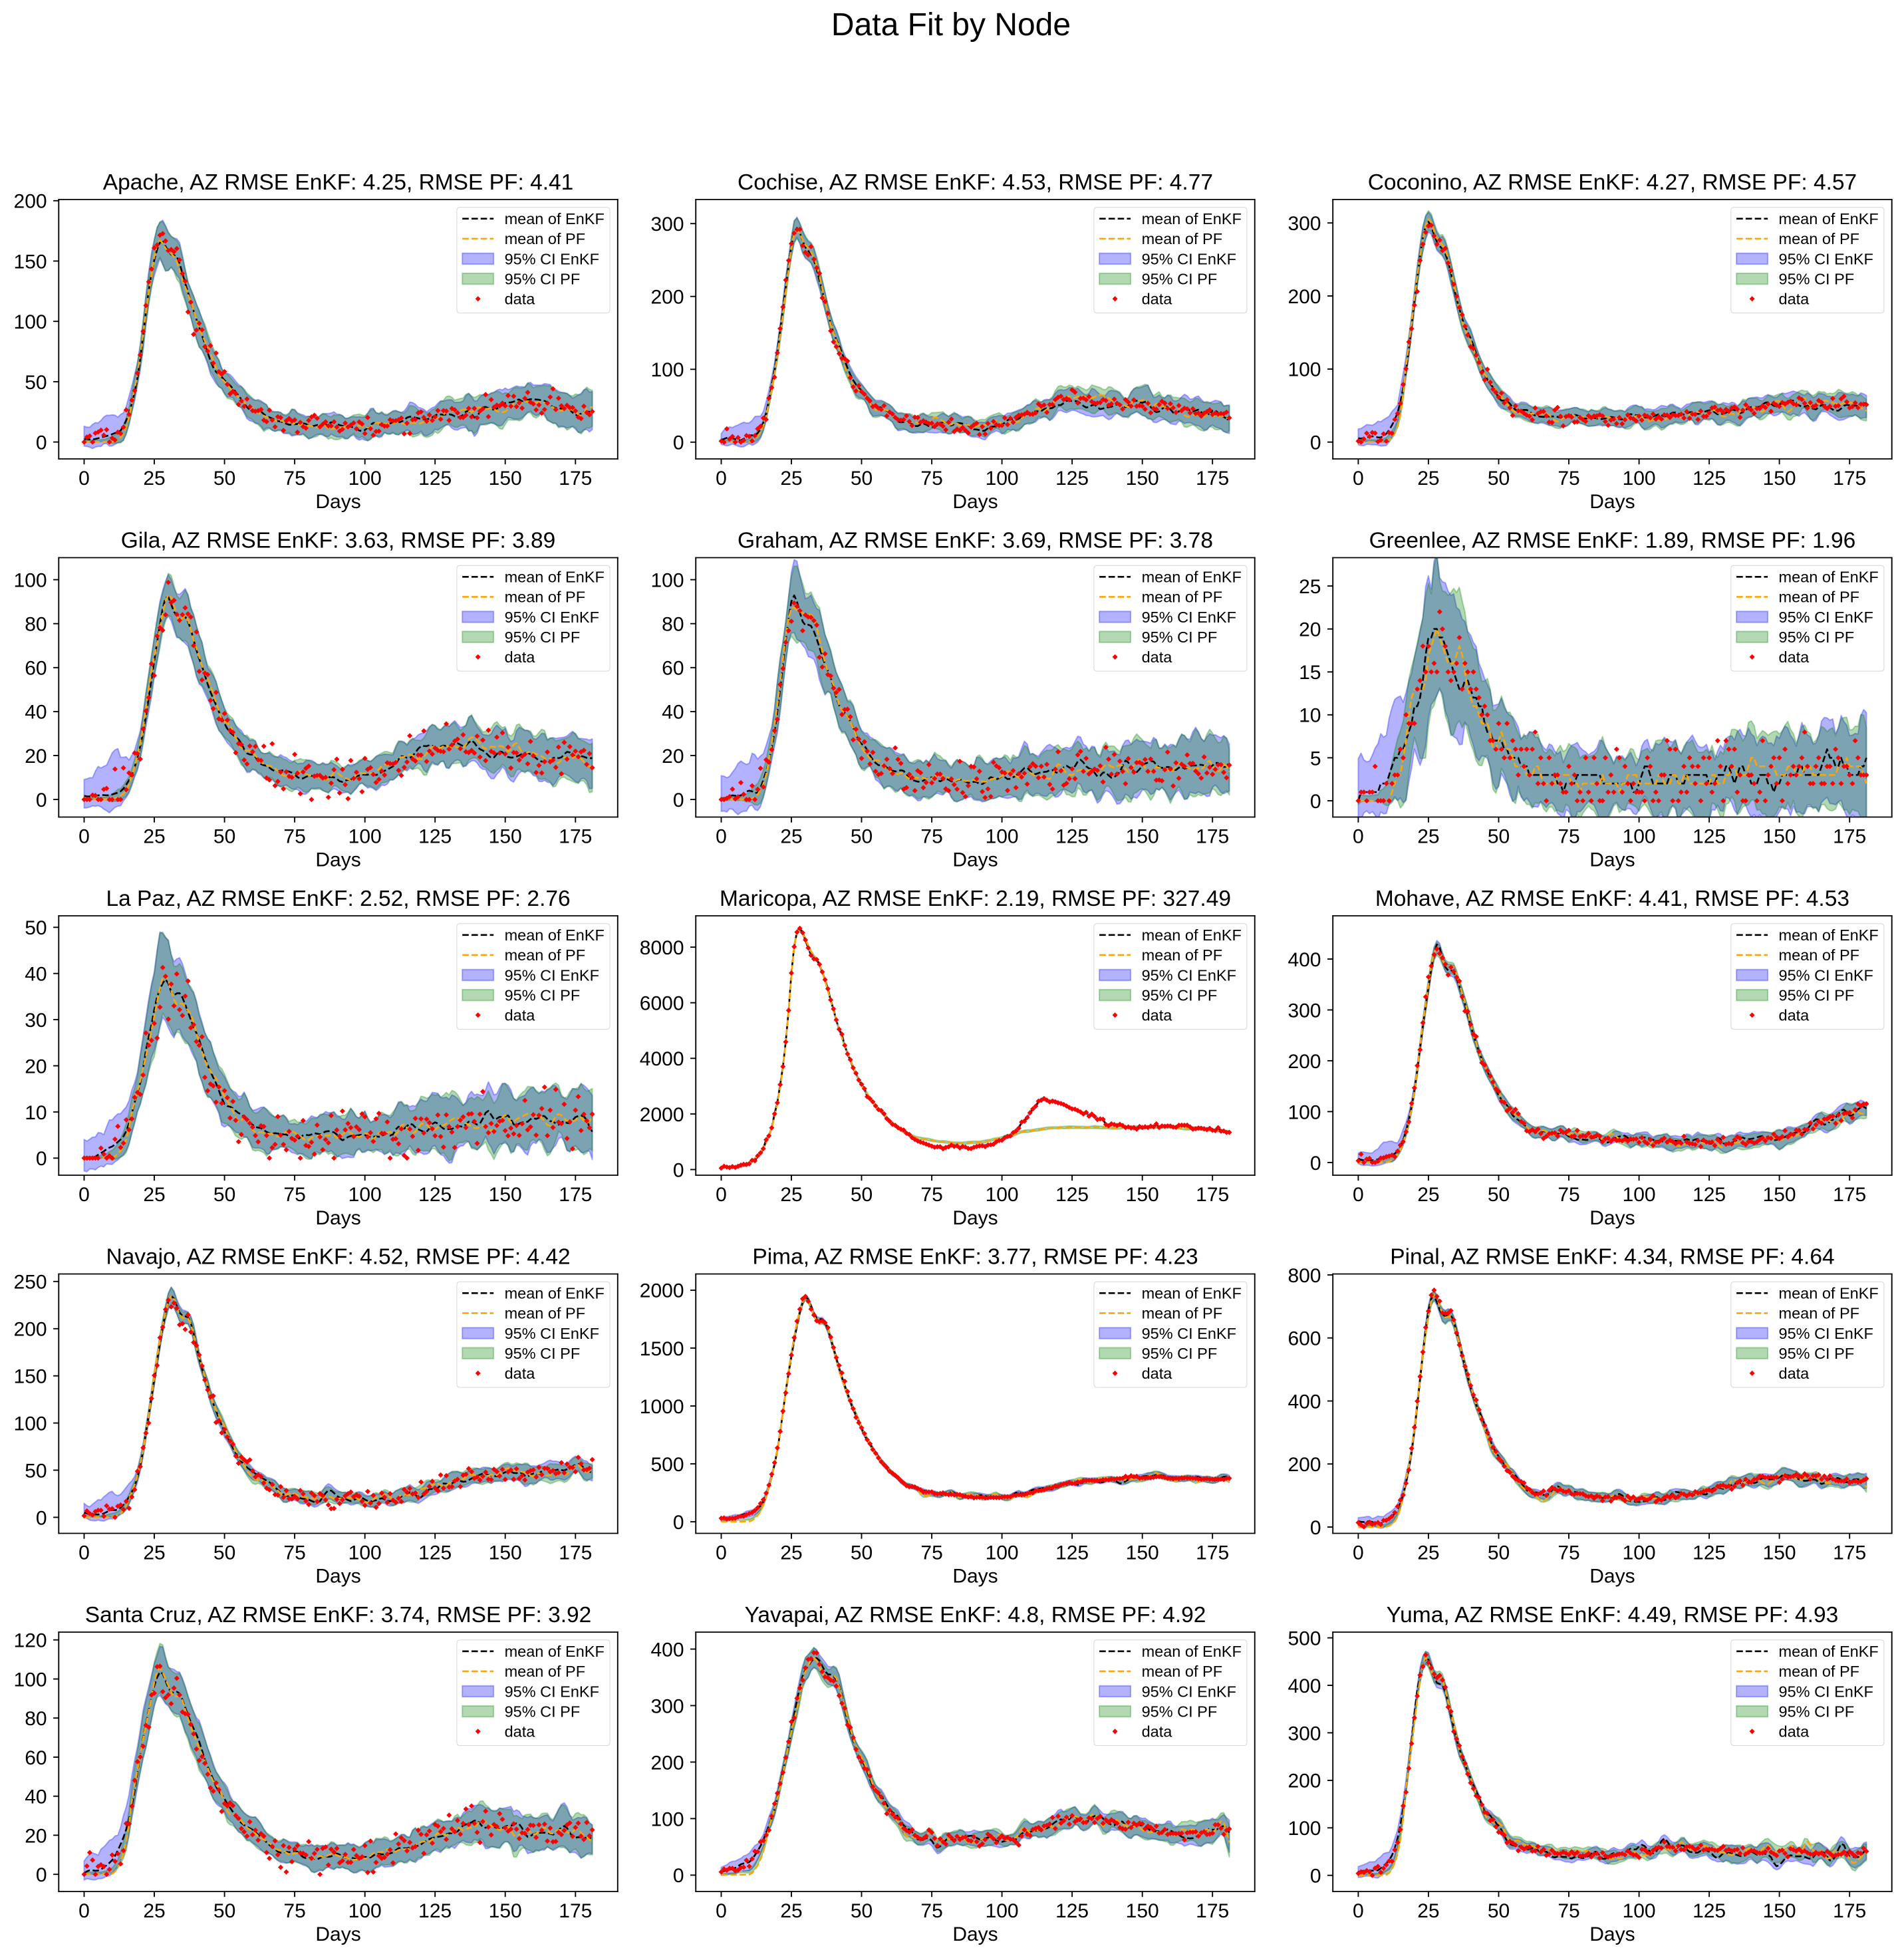  Describe the element at coordinates (1304, 1339) in the screenshot. I see `svg-text: 600` at that location.